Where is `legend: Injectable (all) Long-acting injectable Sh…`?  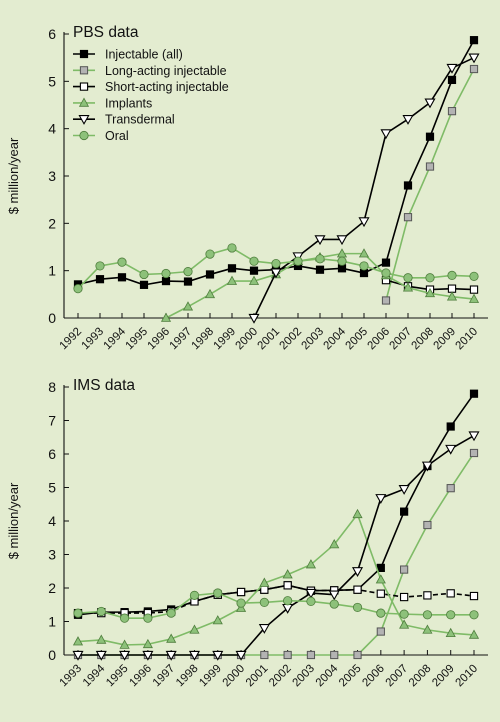
legend: Injectable (all) Long-acting injectable Sh… is located at coordinates (151, 95).